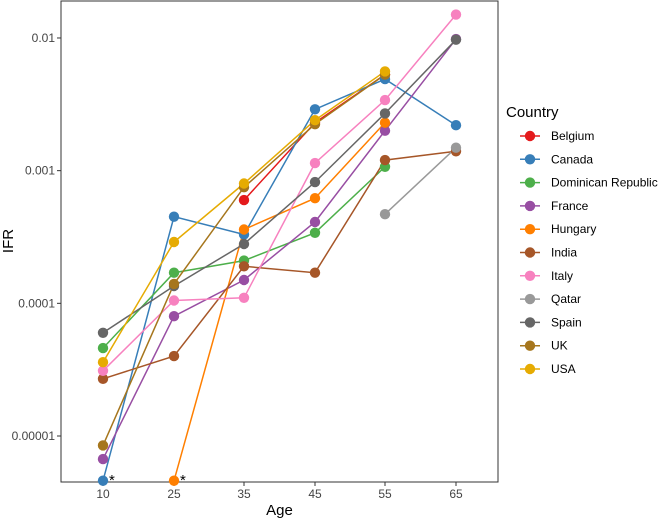  What do you see at coordinates (604, 183) in the screenshot?
I see `legend-label: Dominican Republic` at bounding box center [604, 183].